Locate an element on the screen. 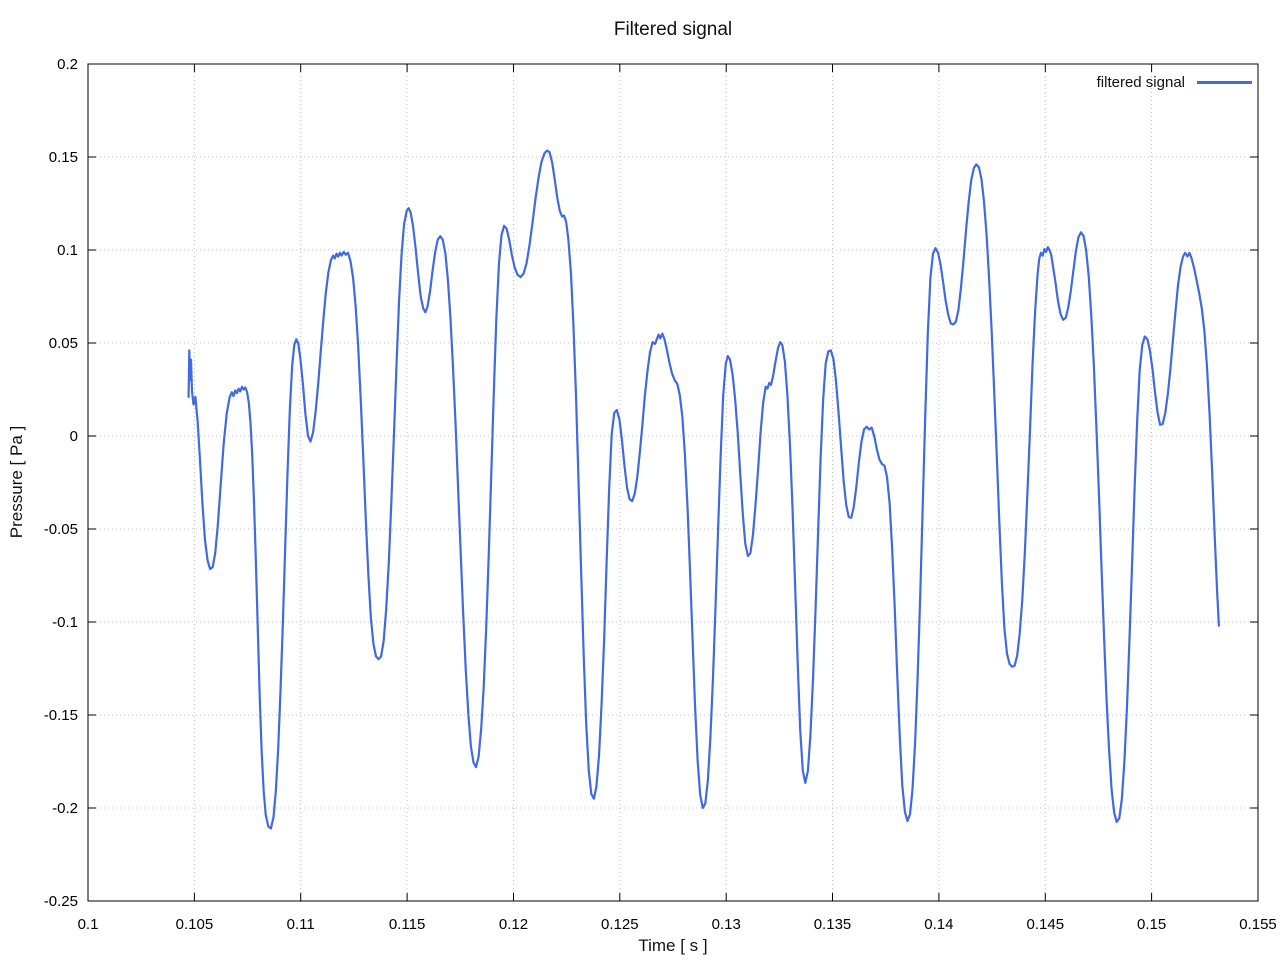 This screenshot has height=960, width=1280. svg-text: 0.125 is located at coordinates (620, 924).